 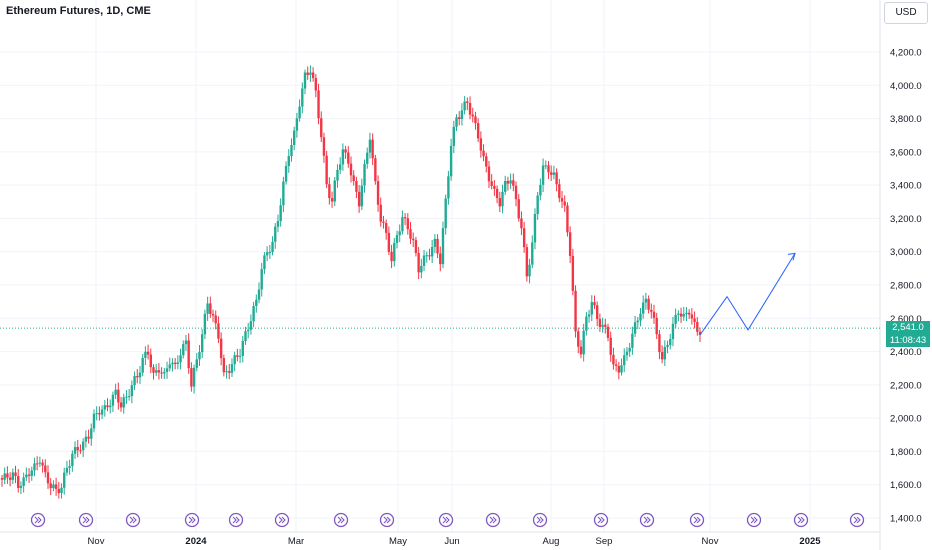 What do you see at coordinates (604, 541) in the screenshot?
I see `x-tick-label: Sep` at bounding box center [604, 541].